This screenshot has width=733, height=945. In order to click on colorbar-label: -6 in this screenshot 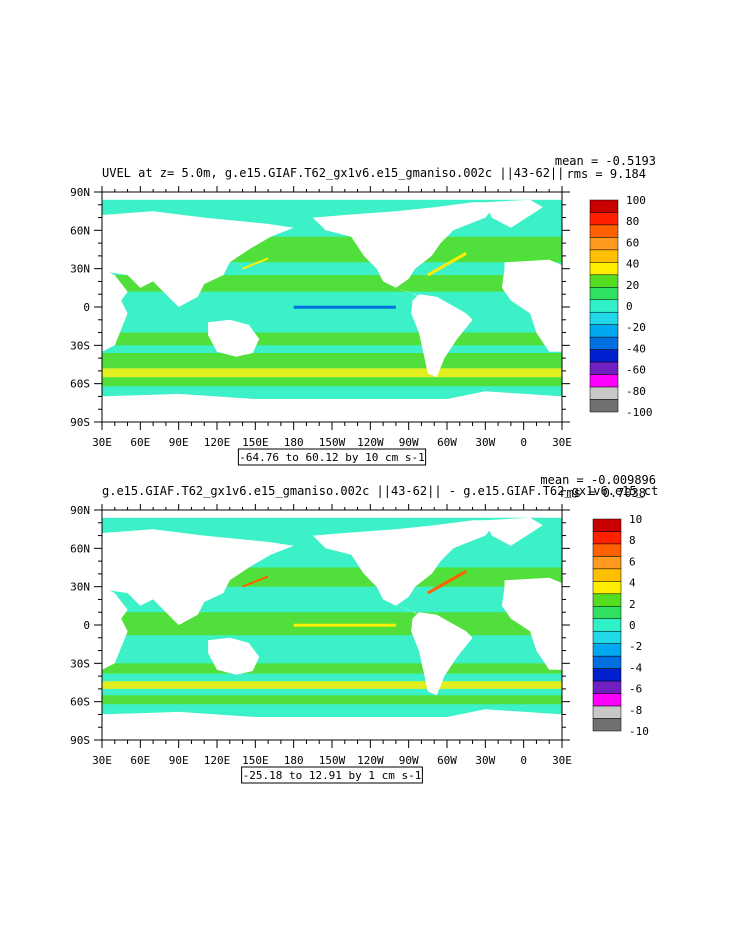, I will do `click(635, 689)`.